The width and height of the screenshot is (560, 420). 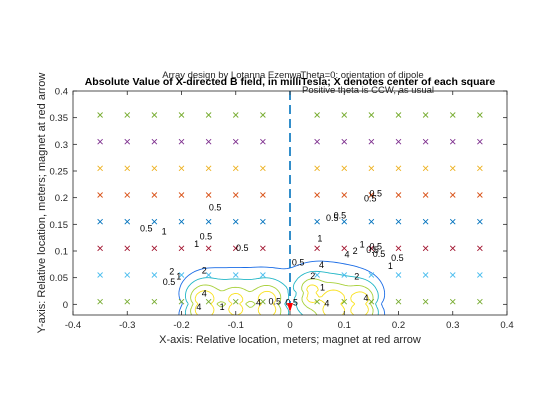 I want to click on y-tick-label: 0.15, so click(x=59, y=225).